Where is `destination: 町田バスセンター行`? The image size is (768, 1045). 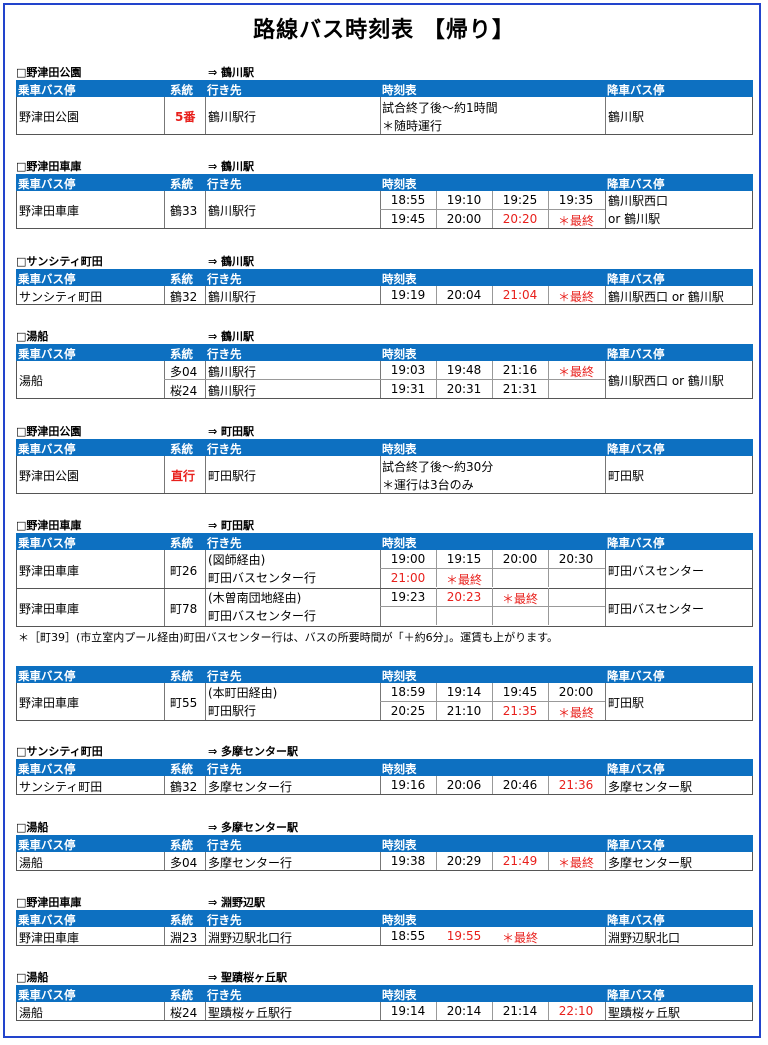 destination: 町田バスセンター行 is located at coordinates (262, 578).